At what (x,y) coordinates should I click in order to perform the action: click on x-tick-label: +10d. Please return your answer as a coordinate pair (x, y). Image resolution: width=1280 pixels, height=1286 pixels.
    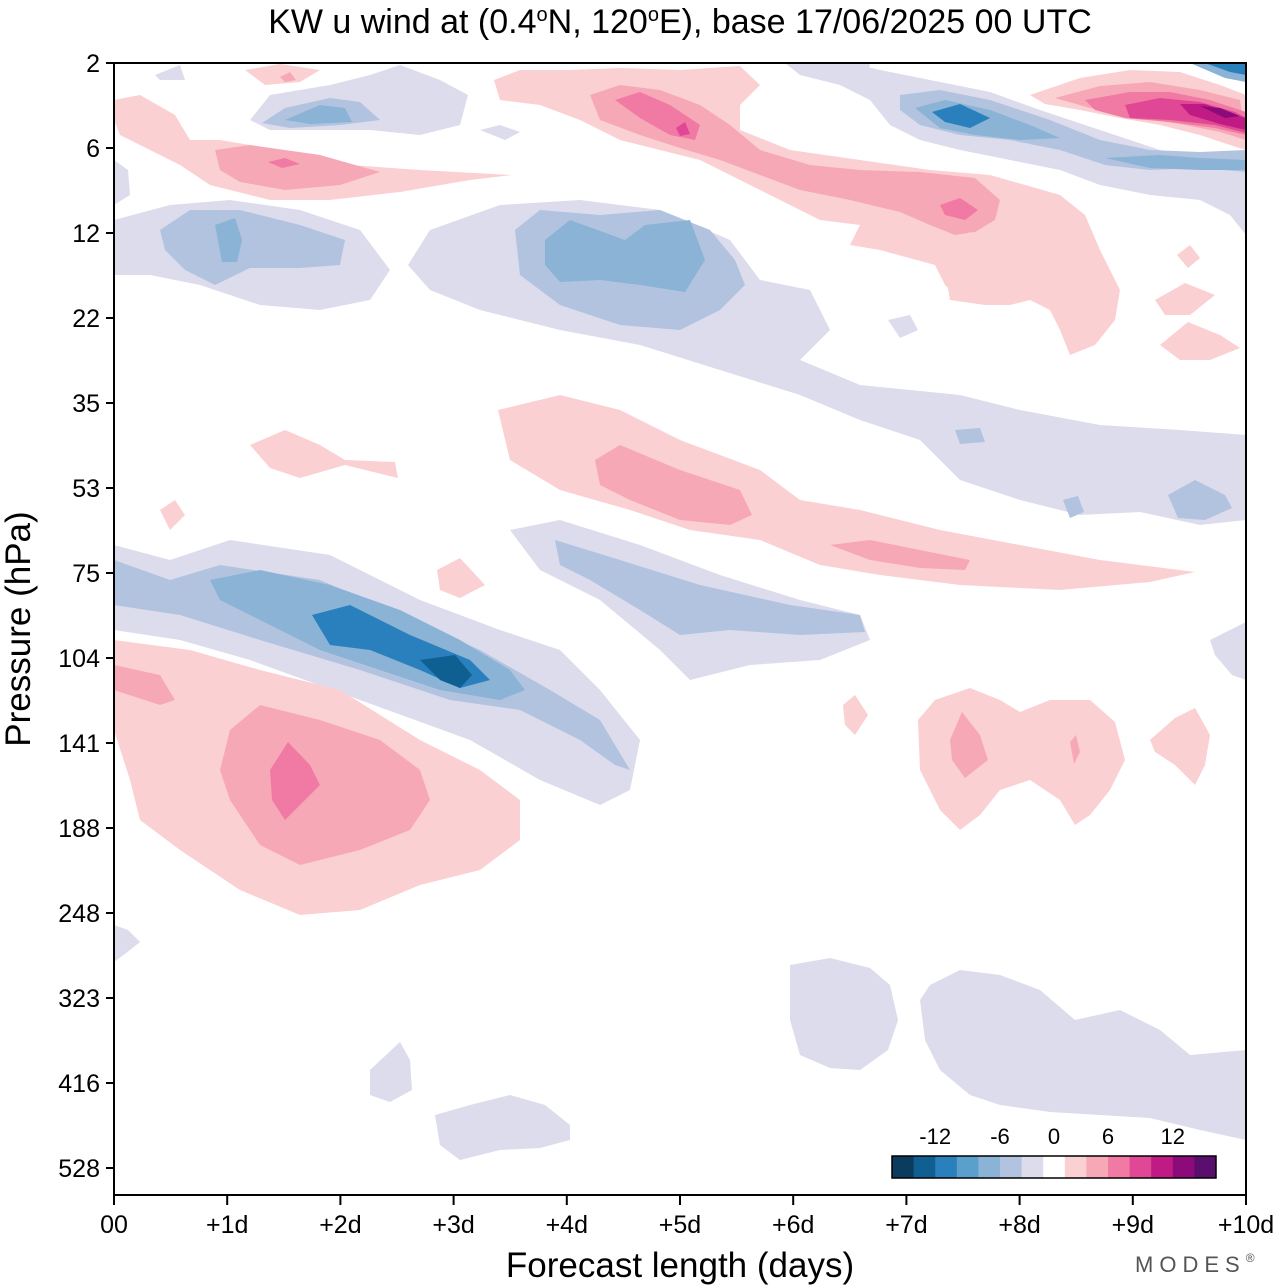
    Looking at the image, I should click on (1246, 1225).